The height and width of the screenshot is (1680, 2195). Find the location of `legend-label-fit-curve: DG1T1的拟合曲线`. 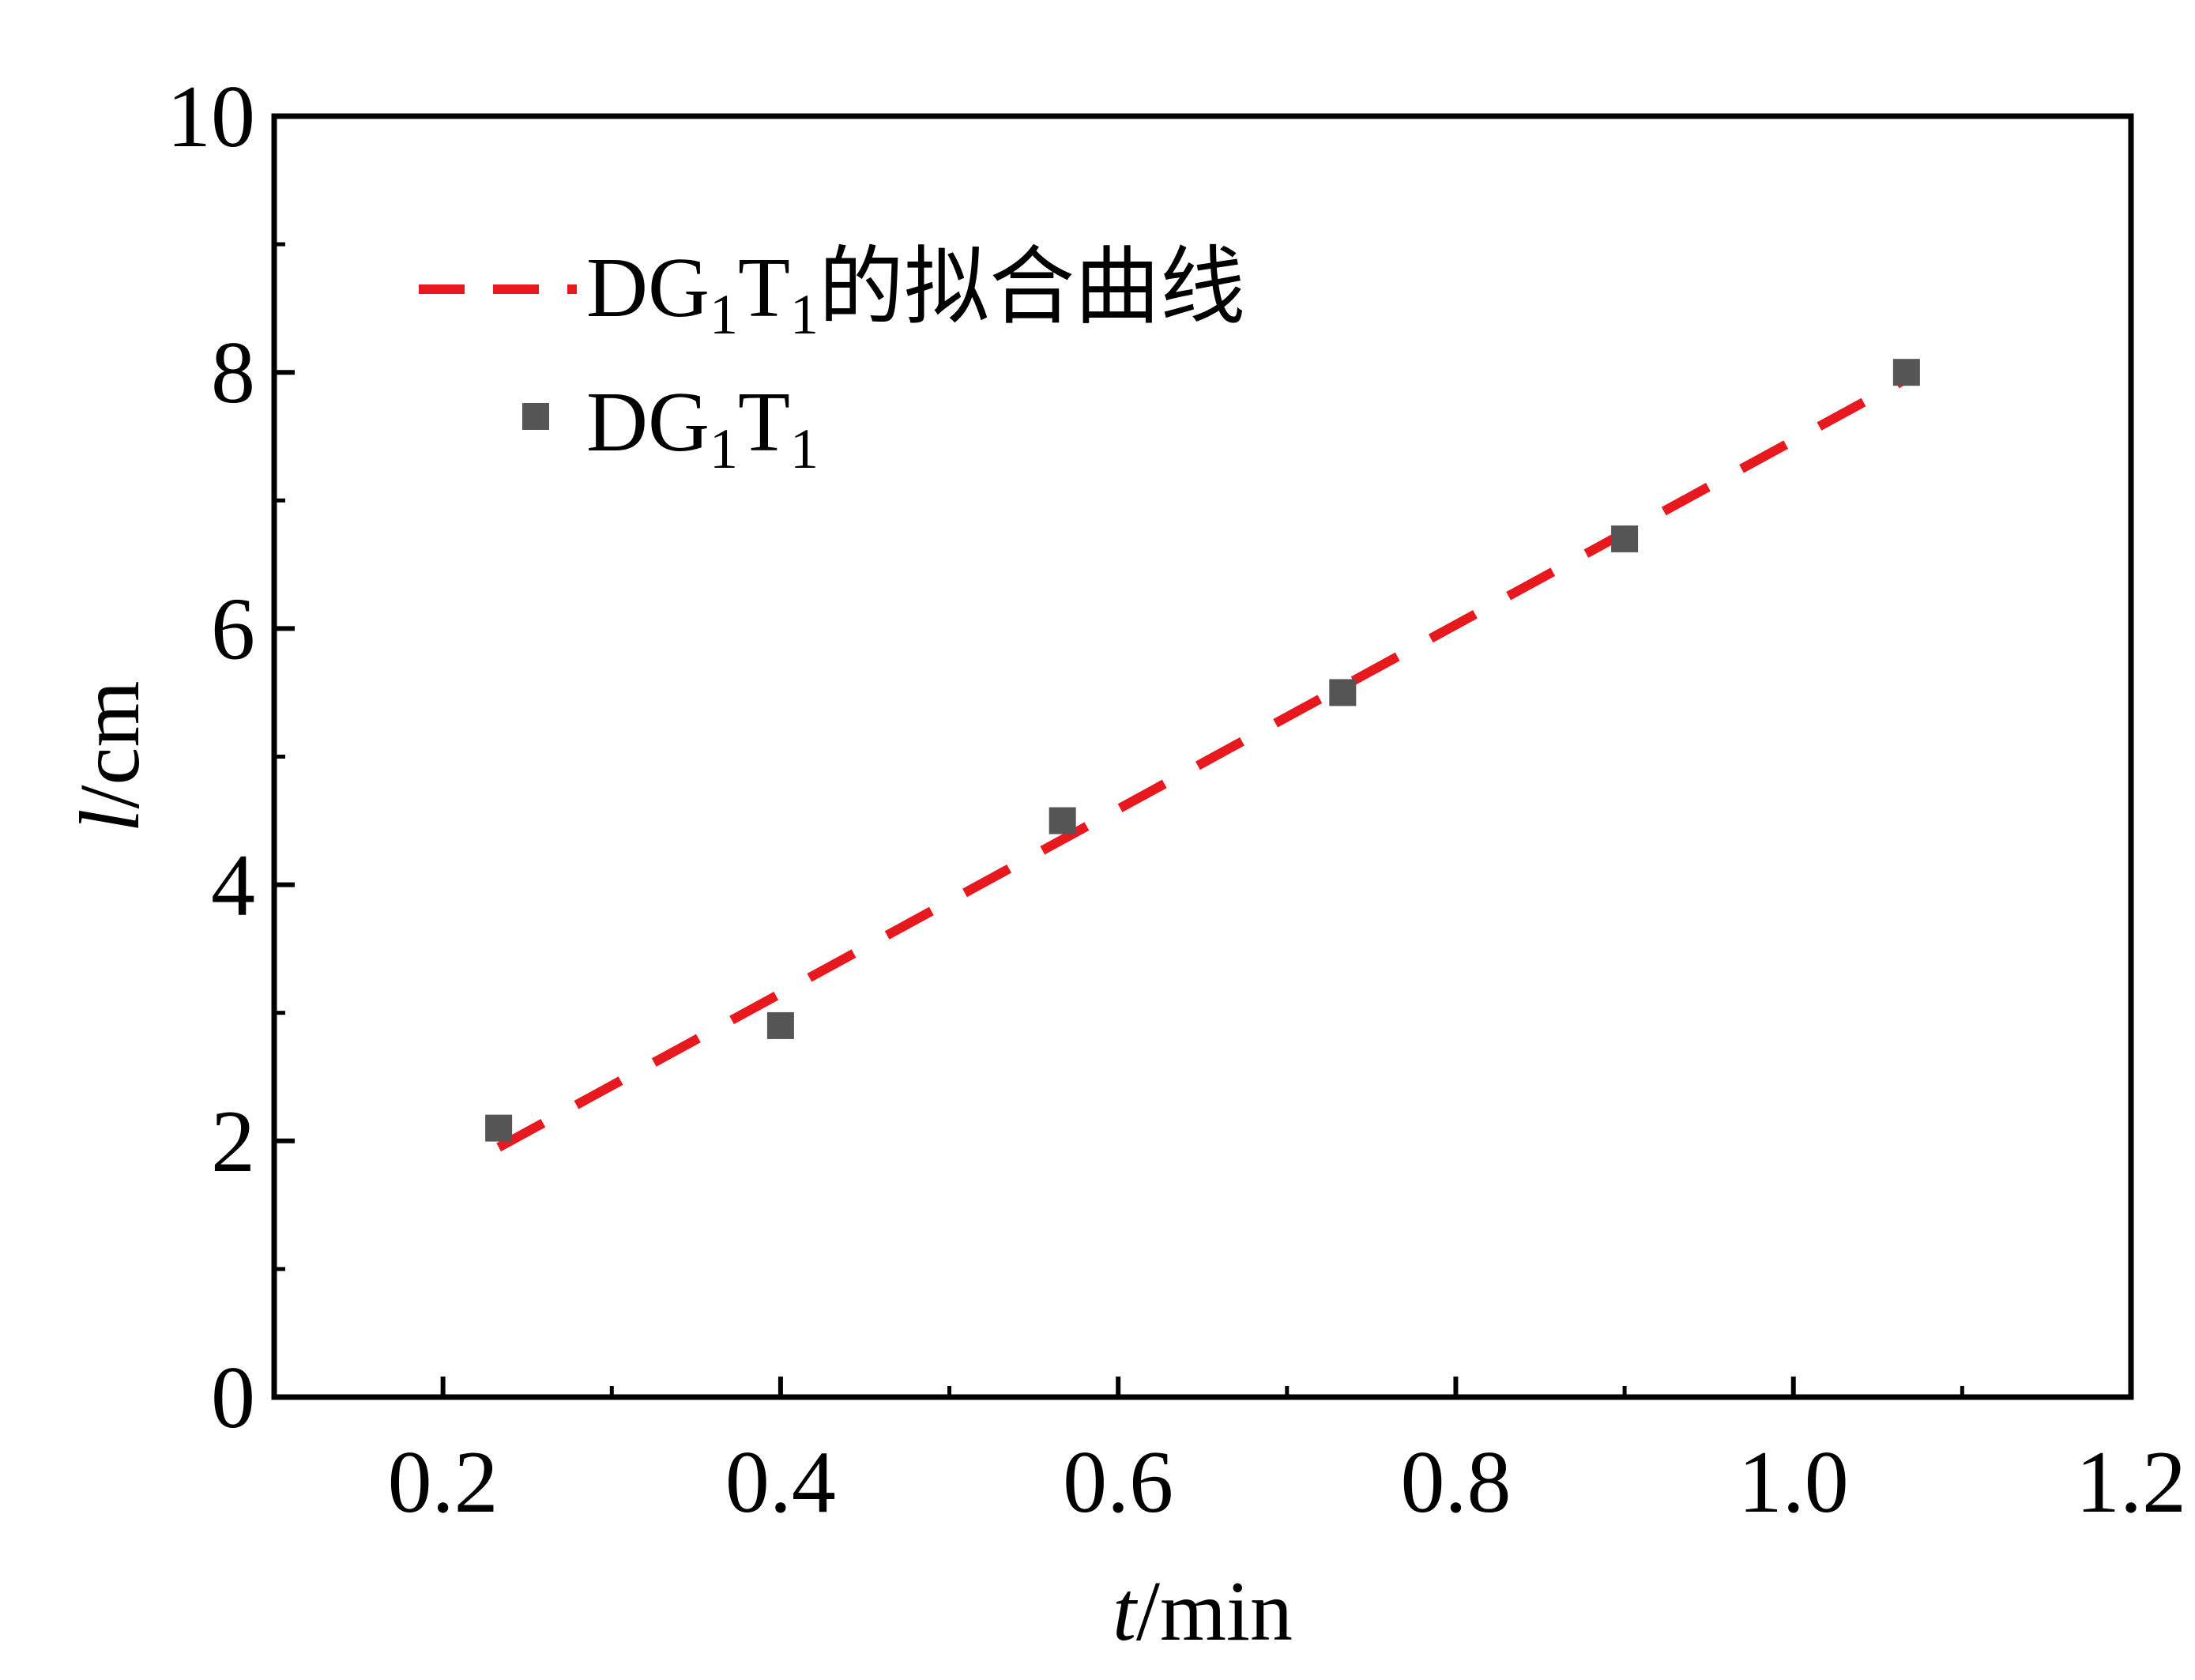

legend-label-fit-curve: DG1T1的拟合曲线 is located at coordinates (915, 293).